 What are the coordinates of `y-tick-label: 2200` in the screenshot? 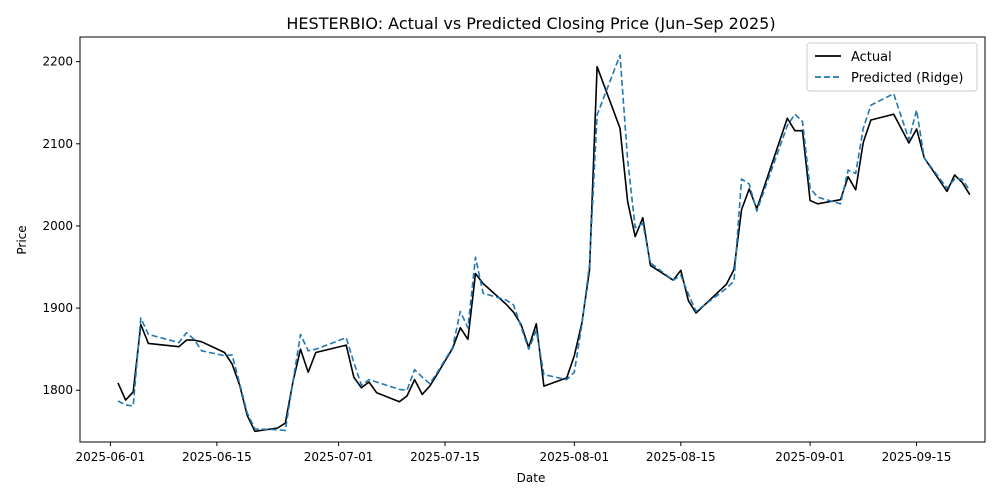 It's located at (57, 62).